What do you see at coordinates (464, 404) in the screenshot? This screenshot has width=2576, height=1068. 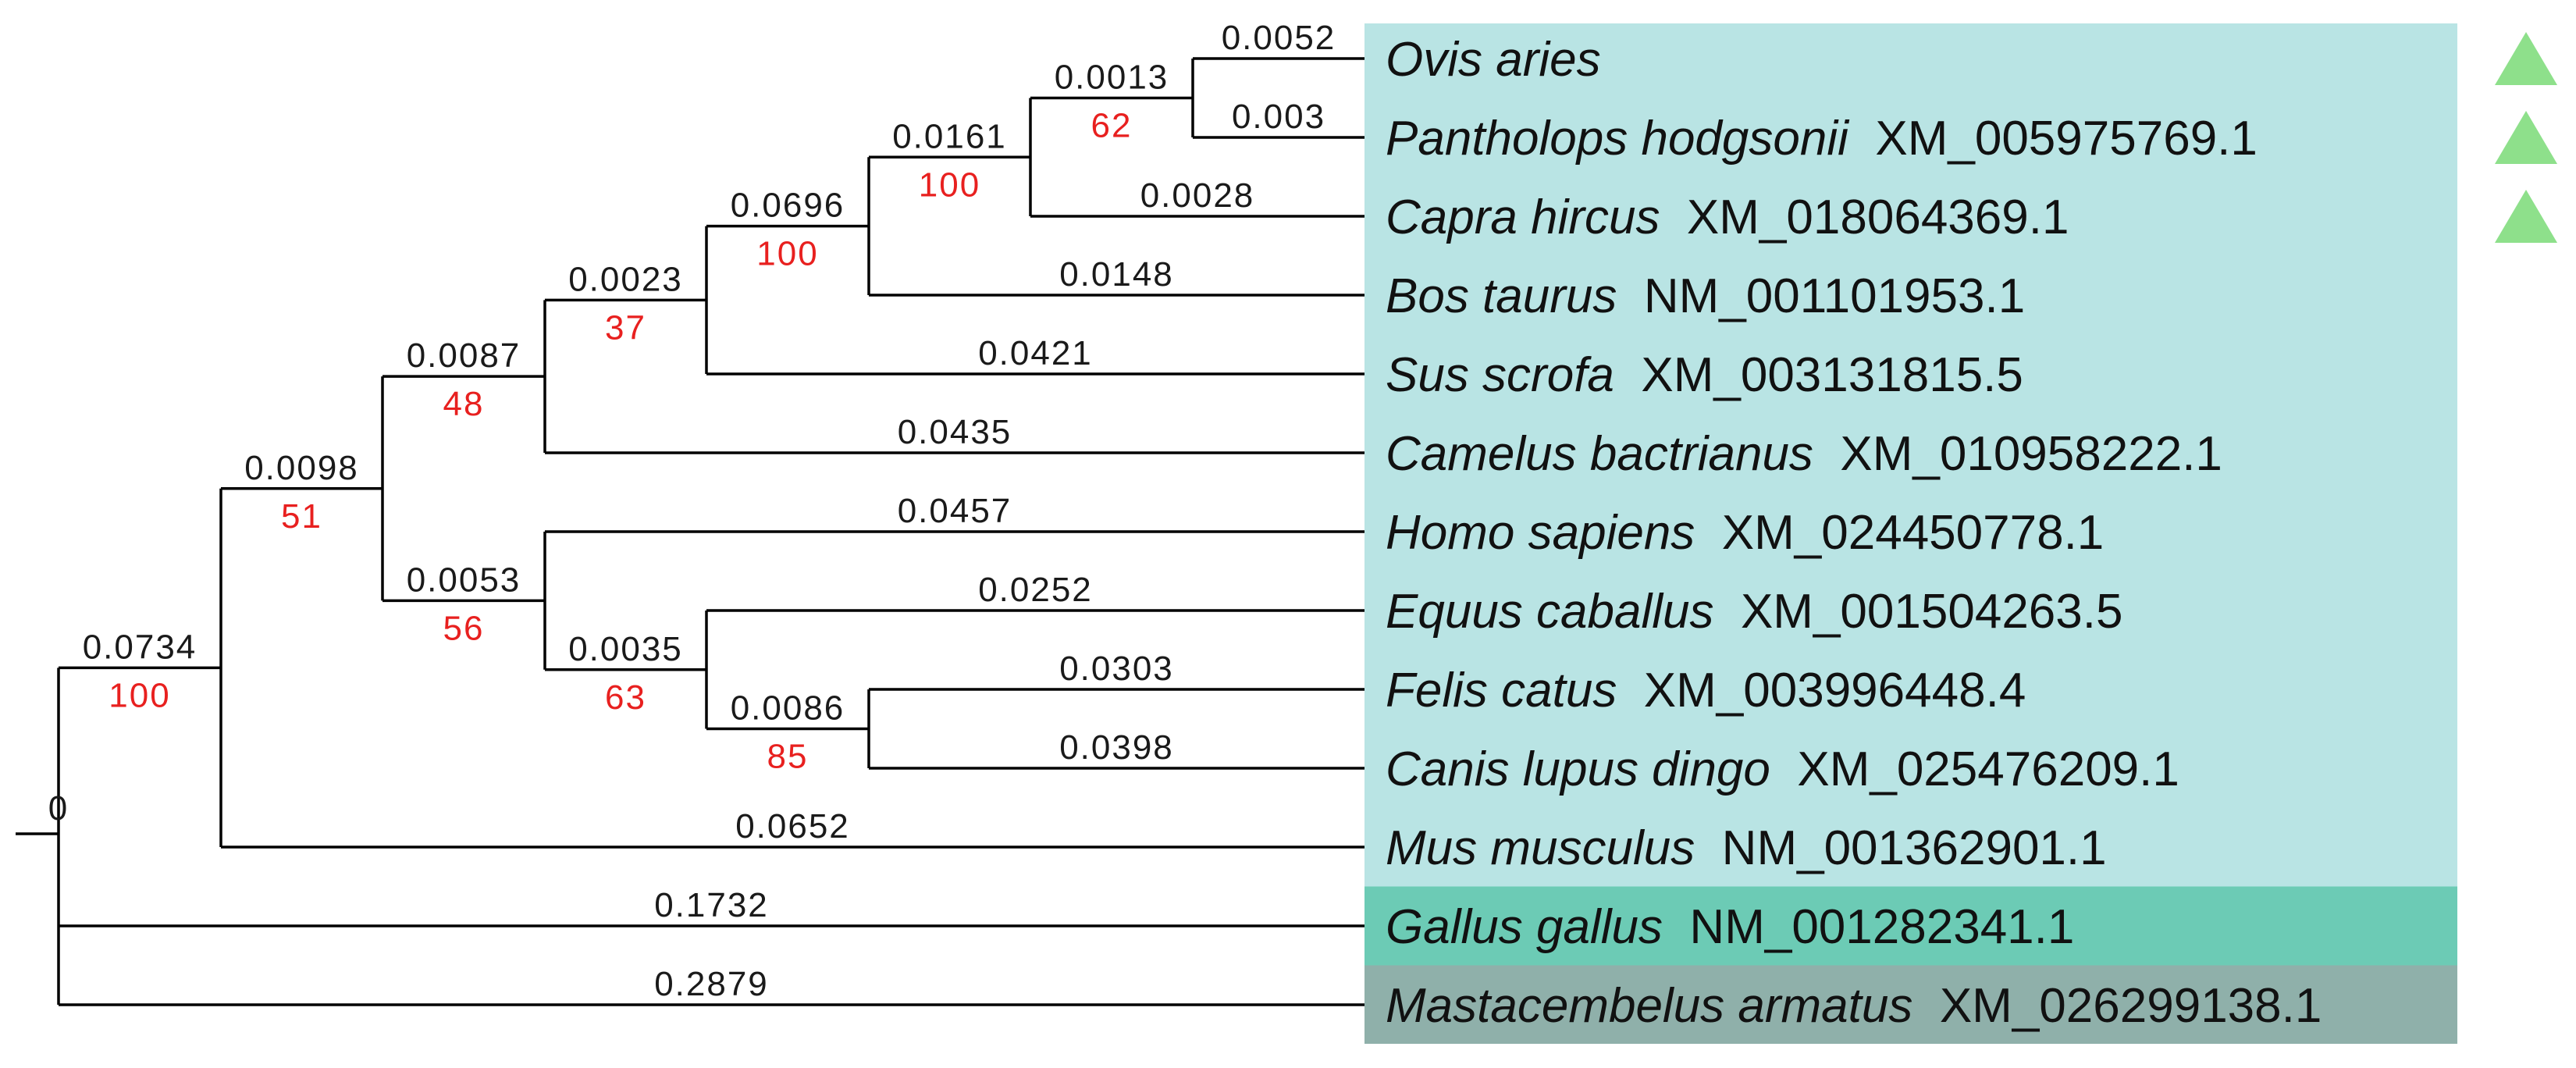 I see `bootstrap-value: 48` at bounding box center [464, 404].